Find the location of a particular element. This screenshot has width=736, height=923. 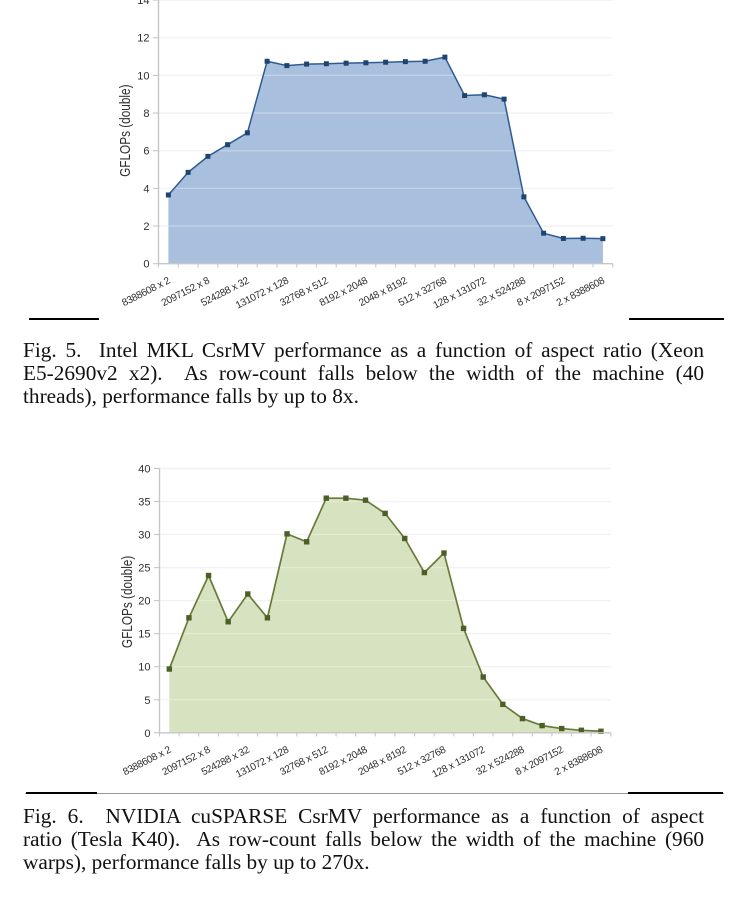

svg-text: 8 is located at coordinates (146, 114).